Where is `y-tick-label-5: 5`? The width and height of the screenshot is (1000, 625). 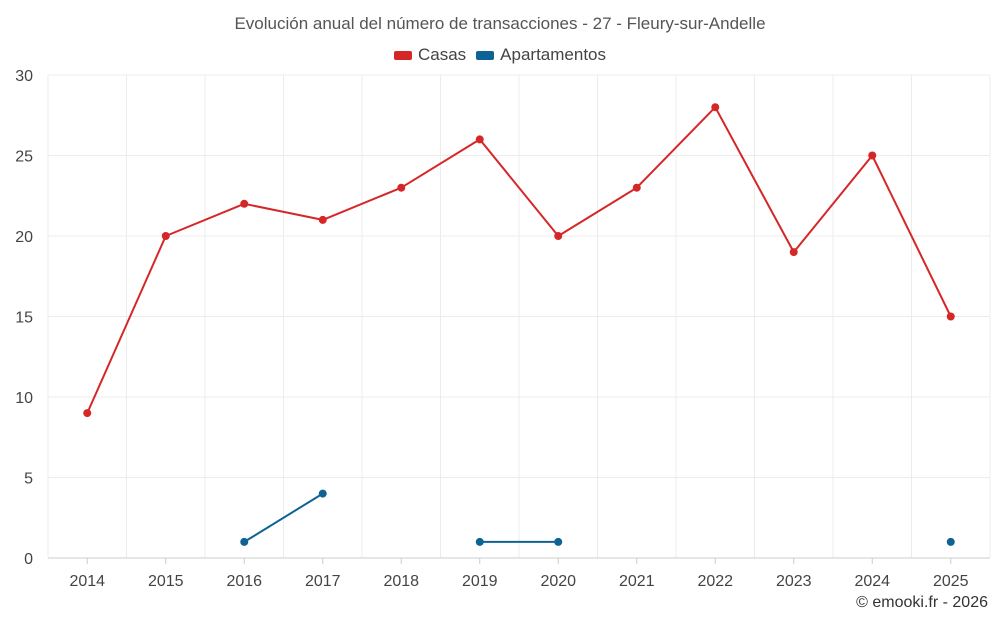 y-tick-label-5: 5 is located at coordinates (28, 479).